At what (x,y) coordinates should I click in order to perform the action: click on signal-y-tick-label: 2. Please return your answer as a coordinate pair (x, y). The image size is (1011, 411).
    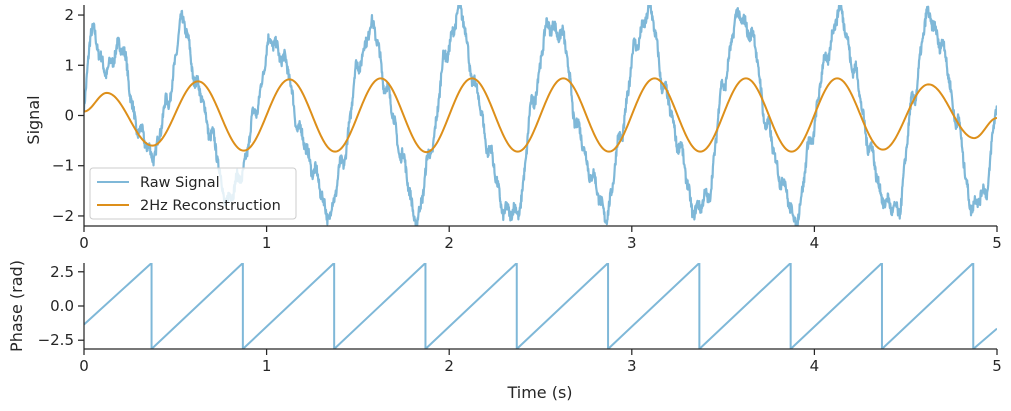
    Looking at the image, I should click on (69, 15).